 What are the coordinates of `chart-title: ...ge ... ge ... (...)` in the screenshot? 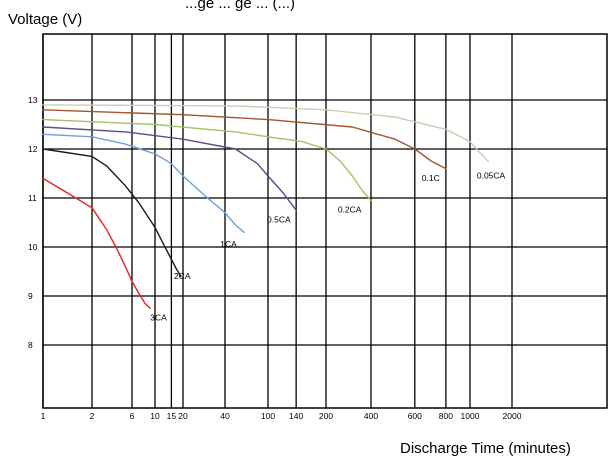 It's located at (240, 6).